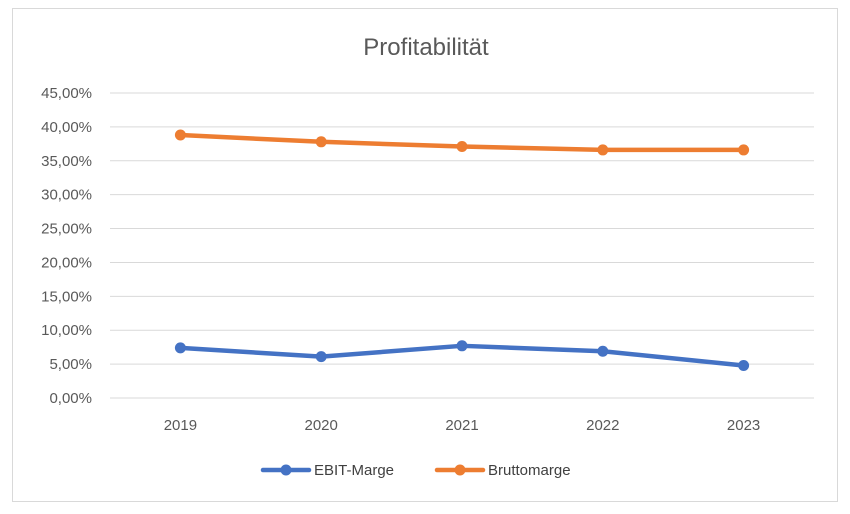 The height and width of the screenshot is (514, 850). What do you see at coordinates (66, 330) in the screenshot?
I see `y-tick-label: 10,00%` at bounding box center [66, 330].